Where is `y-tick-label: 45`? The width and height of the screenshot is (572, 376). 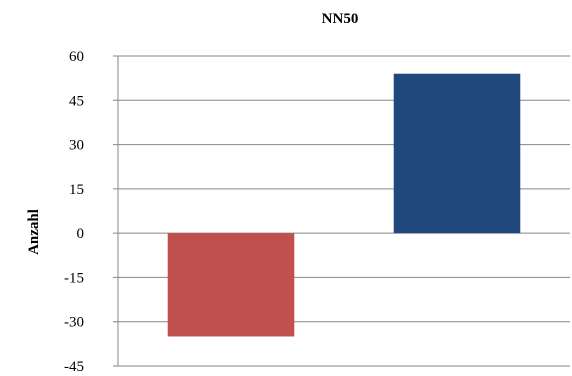
y-tick-label: 45 is located at coordinates (76, 101).